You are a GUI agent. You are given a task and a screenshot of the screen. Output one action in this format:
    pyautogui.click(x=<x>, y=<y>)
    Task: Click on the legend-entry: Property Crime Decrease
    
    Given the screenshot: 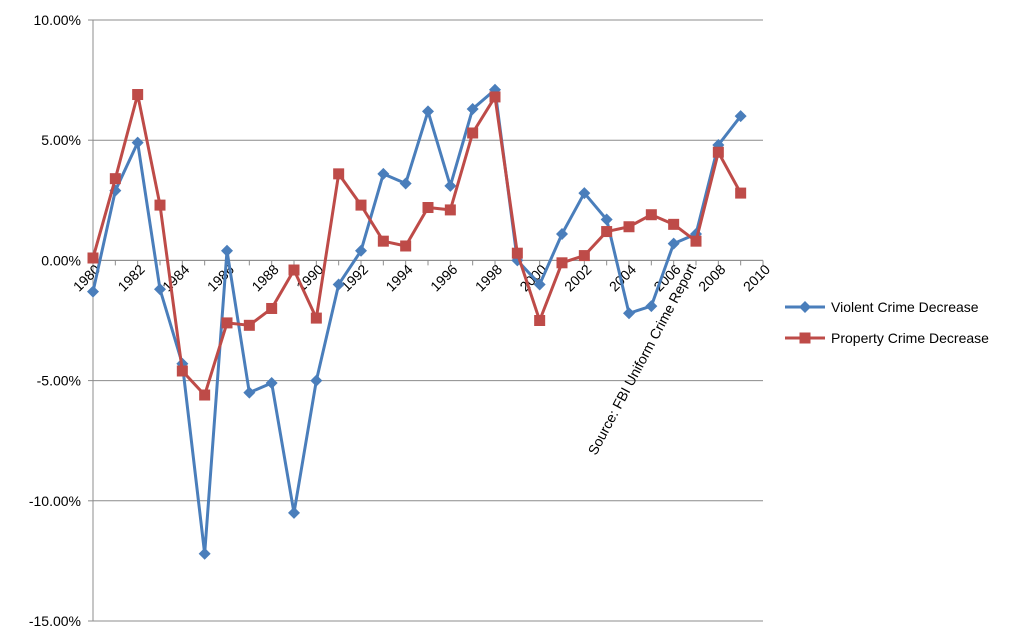 What is the action you would take?
    pyautogui.click(x=887, y=338)
    